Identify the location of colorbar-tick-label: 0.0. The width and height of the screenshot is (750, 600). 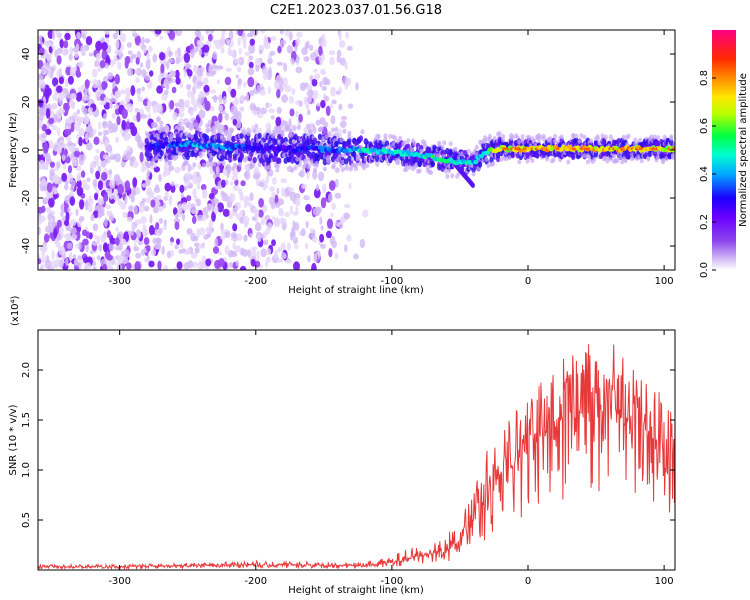
(704, 270).